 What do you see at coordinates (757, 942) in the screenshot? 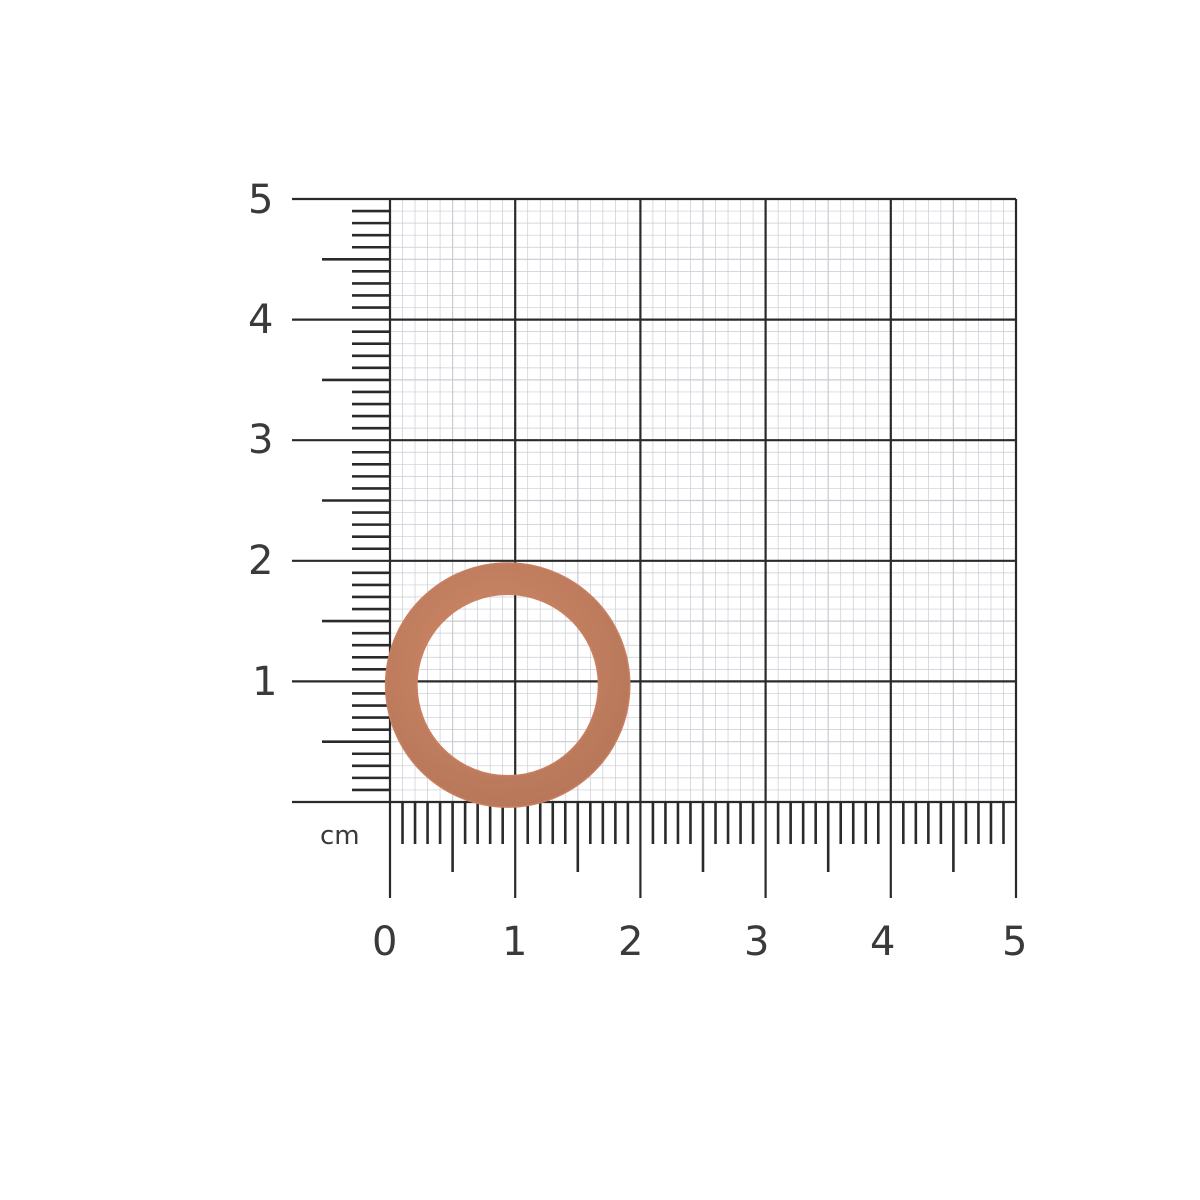
I see `x-label-3: 3` at bounding box center [757, 942].